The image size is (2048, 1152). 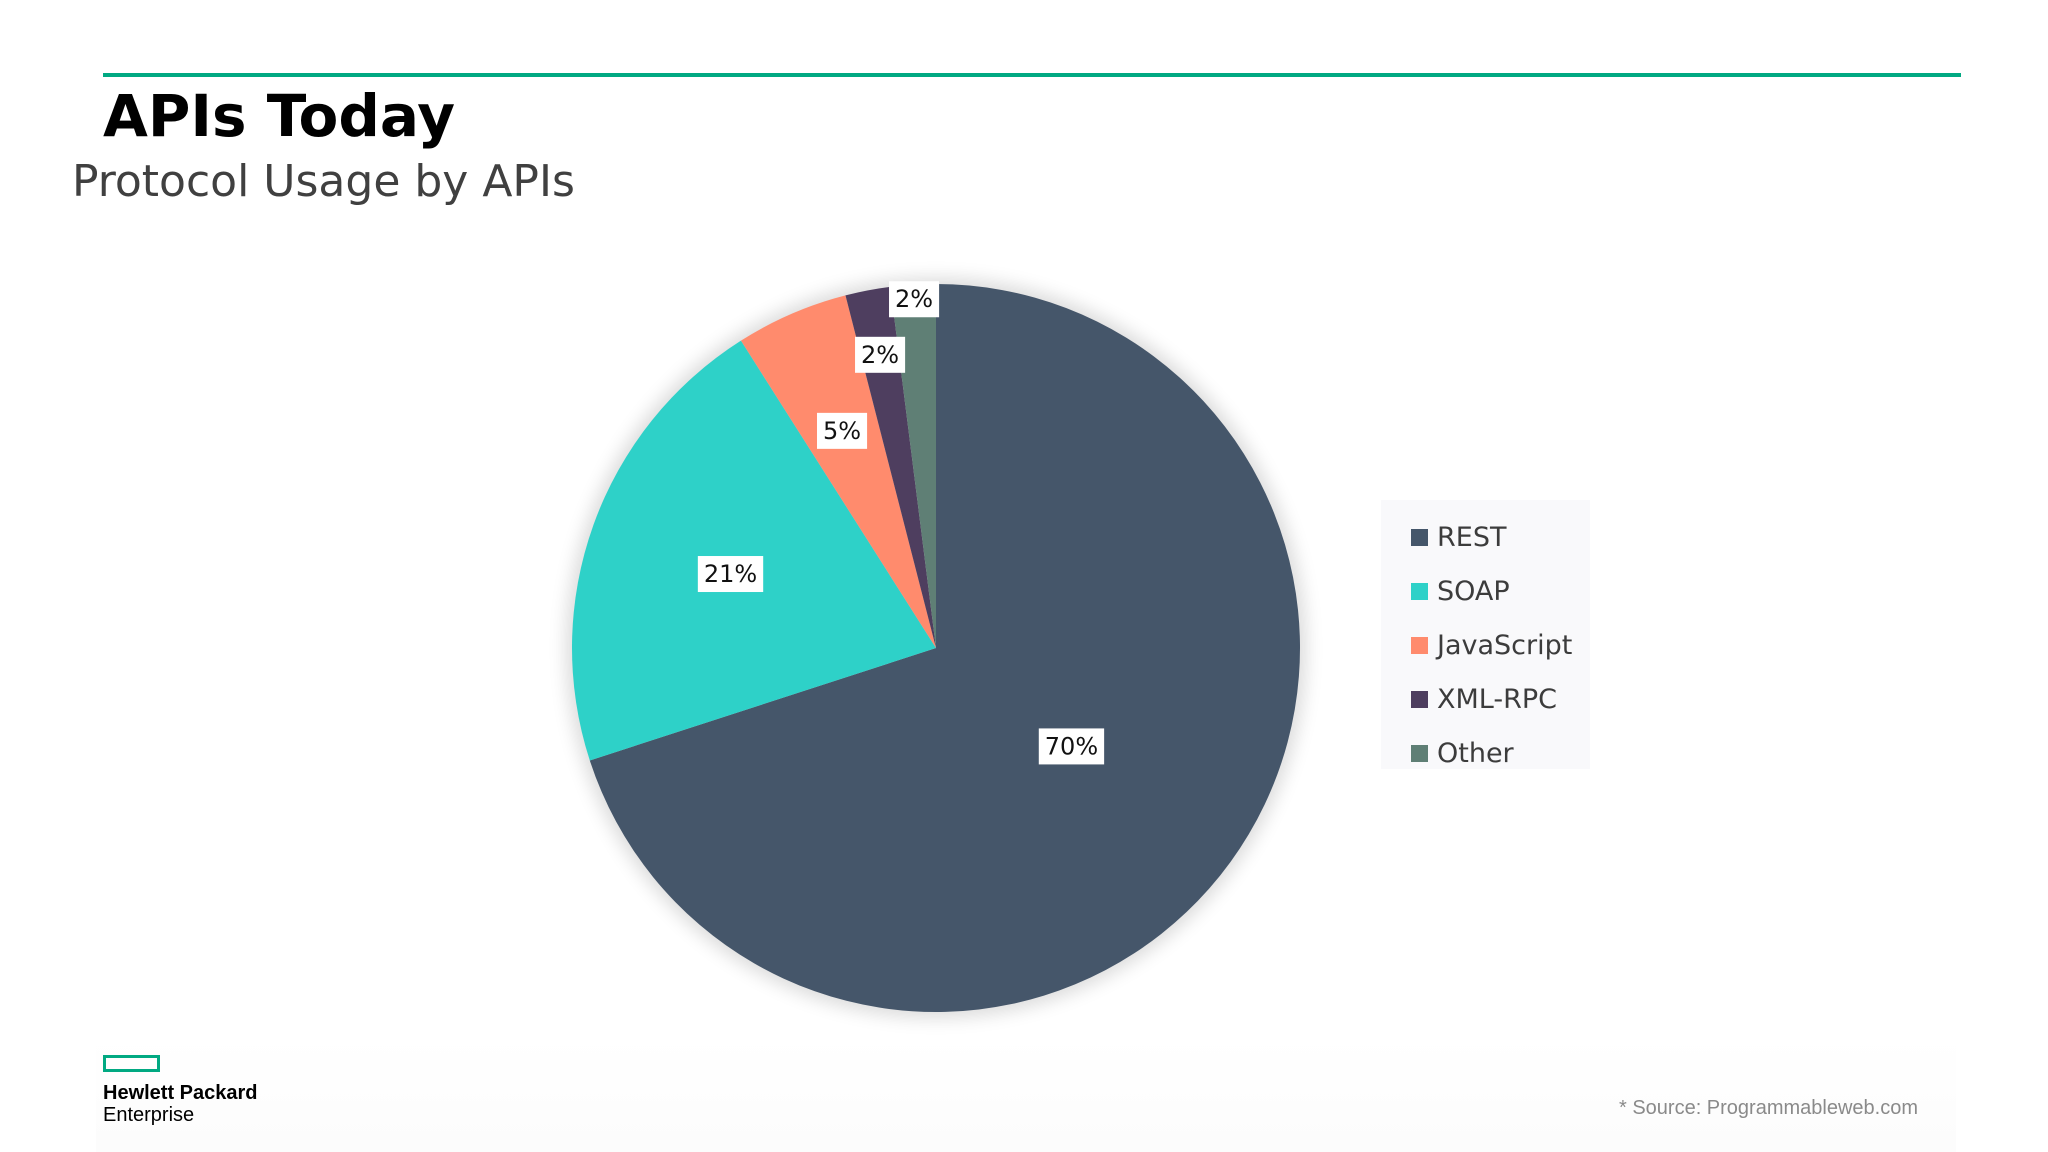 What do you see at coordinates (323, 181) in the screenshot?
I see `slide-subtitle: Protocol Usage by APIs` at bounding box center [323, 181].